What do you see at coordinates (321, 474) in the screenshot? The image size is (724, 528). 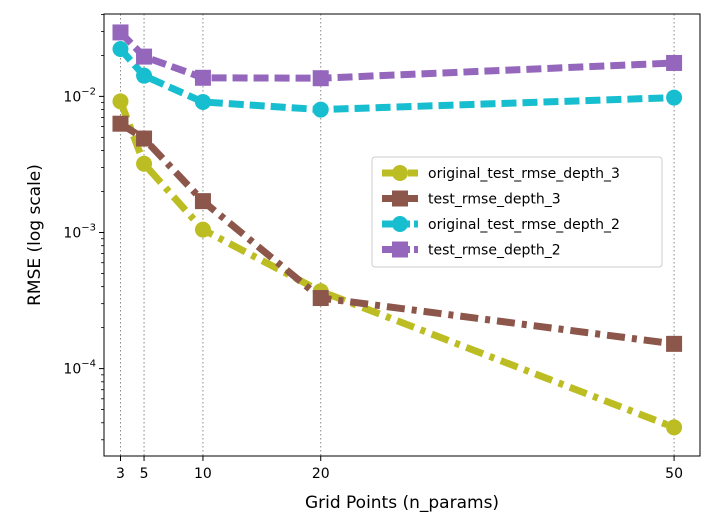 I see `x-tick-label: 20` at bounding box center [321, 474].